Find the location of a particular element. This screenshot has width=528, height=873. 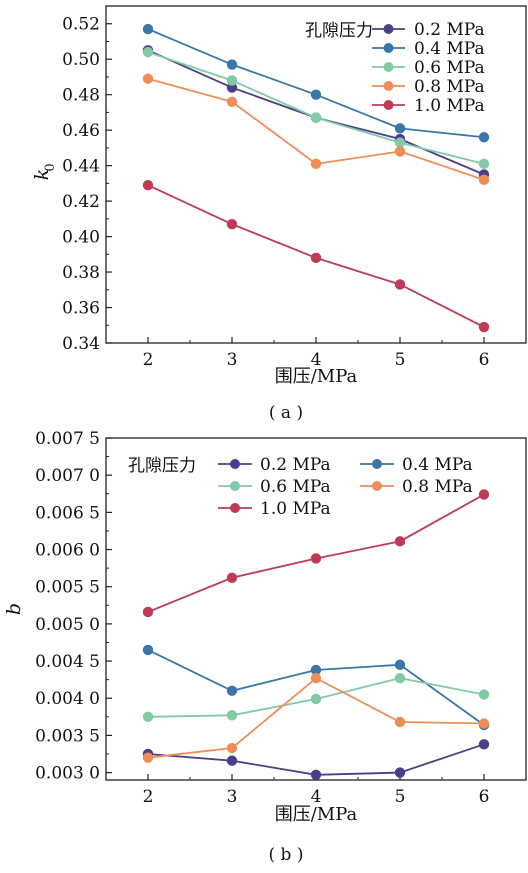

series-0-4-mpa is located at coordinates (316, 687).